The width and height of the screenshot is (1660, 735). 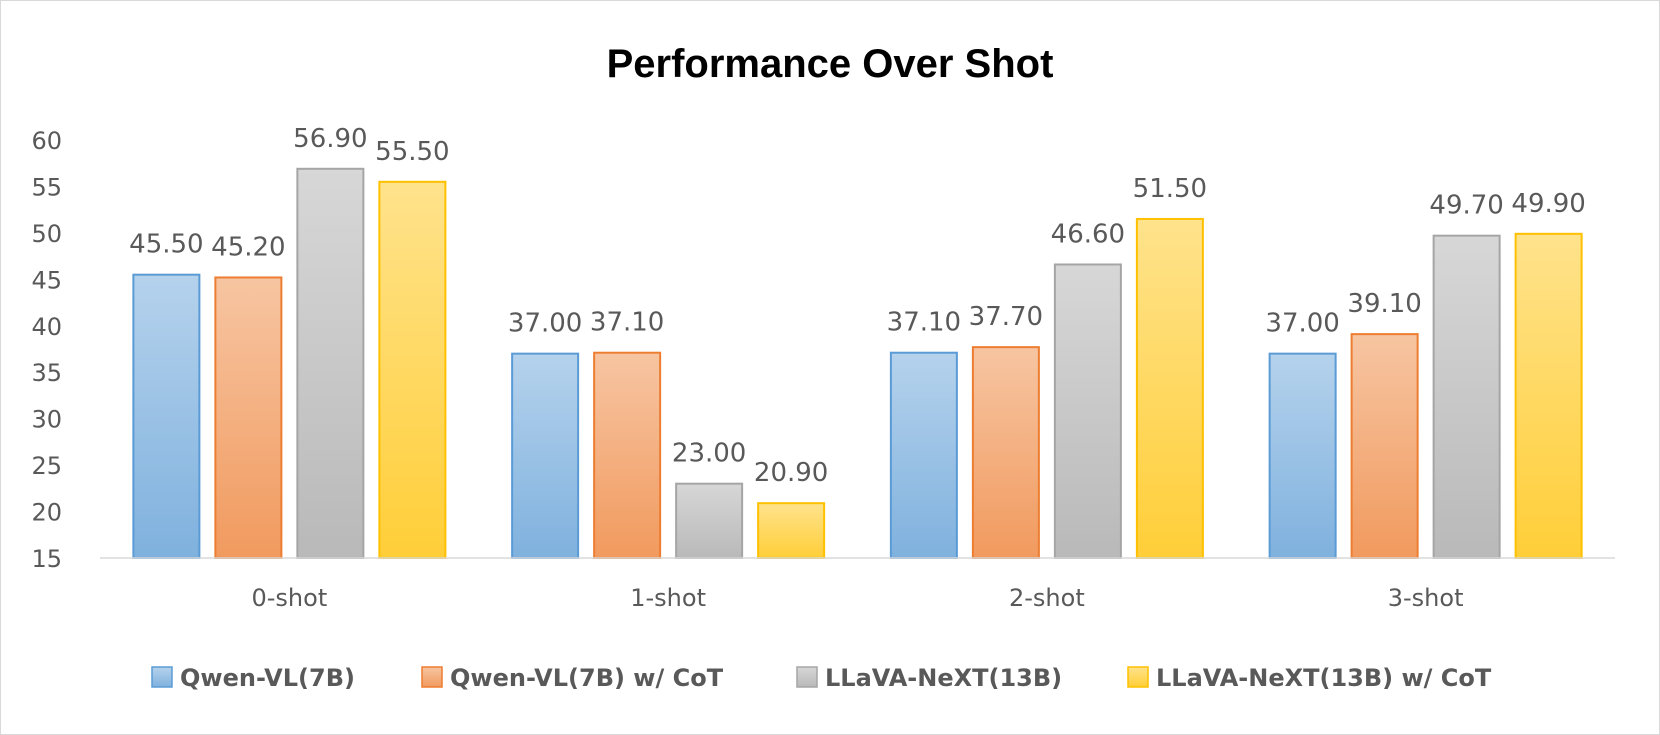 I want to click on data-label: 45.20, so click(x=248, y=247).